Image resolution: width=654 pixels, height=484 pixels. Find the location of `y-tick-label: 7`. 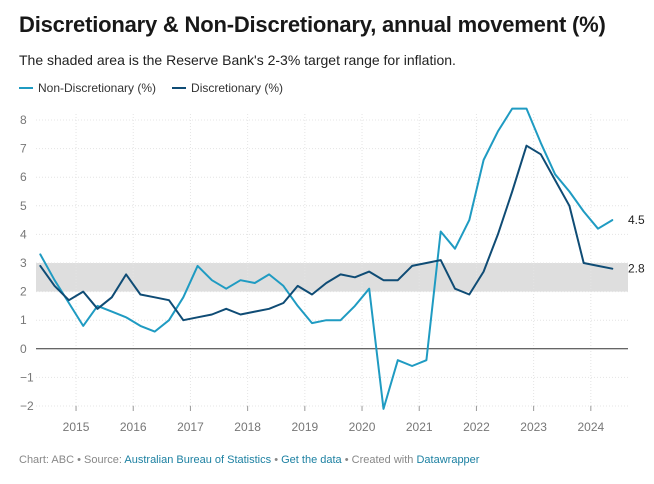

y-tick-label: 7 is located at coordinates (23, 149).